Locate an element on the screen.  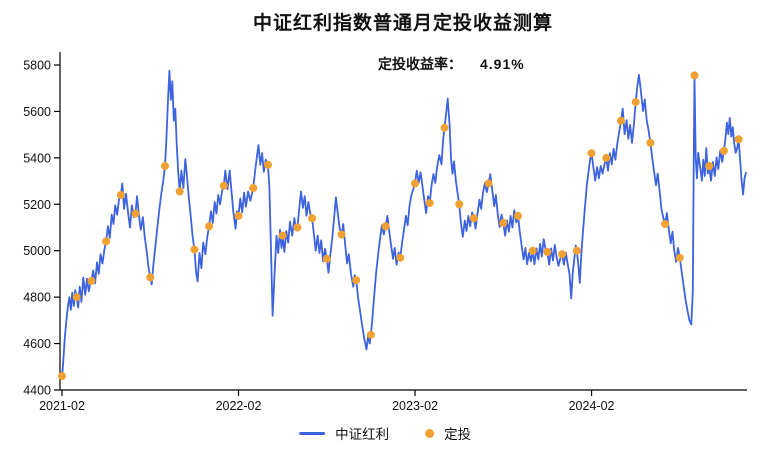
x-tick-label: 2024-02 is located at coordinates (592, 406).